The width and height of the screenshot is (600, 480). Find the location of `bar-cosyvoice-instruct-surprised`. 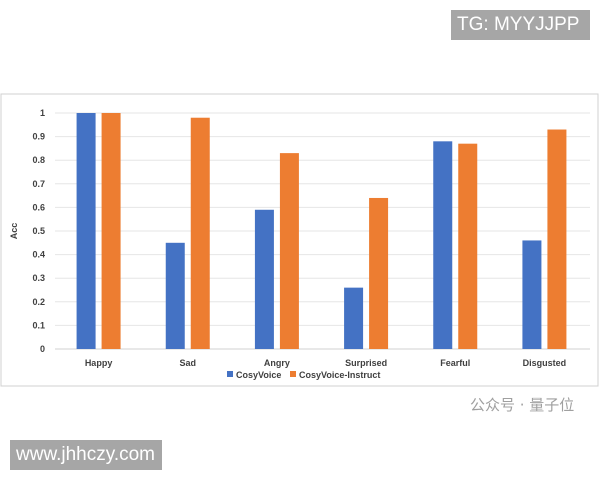

bar-cosyvoice-instruct-surprised is located at coordinates (379, 273).